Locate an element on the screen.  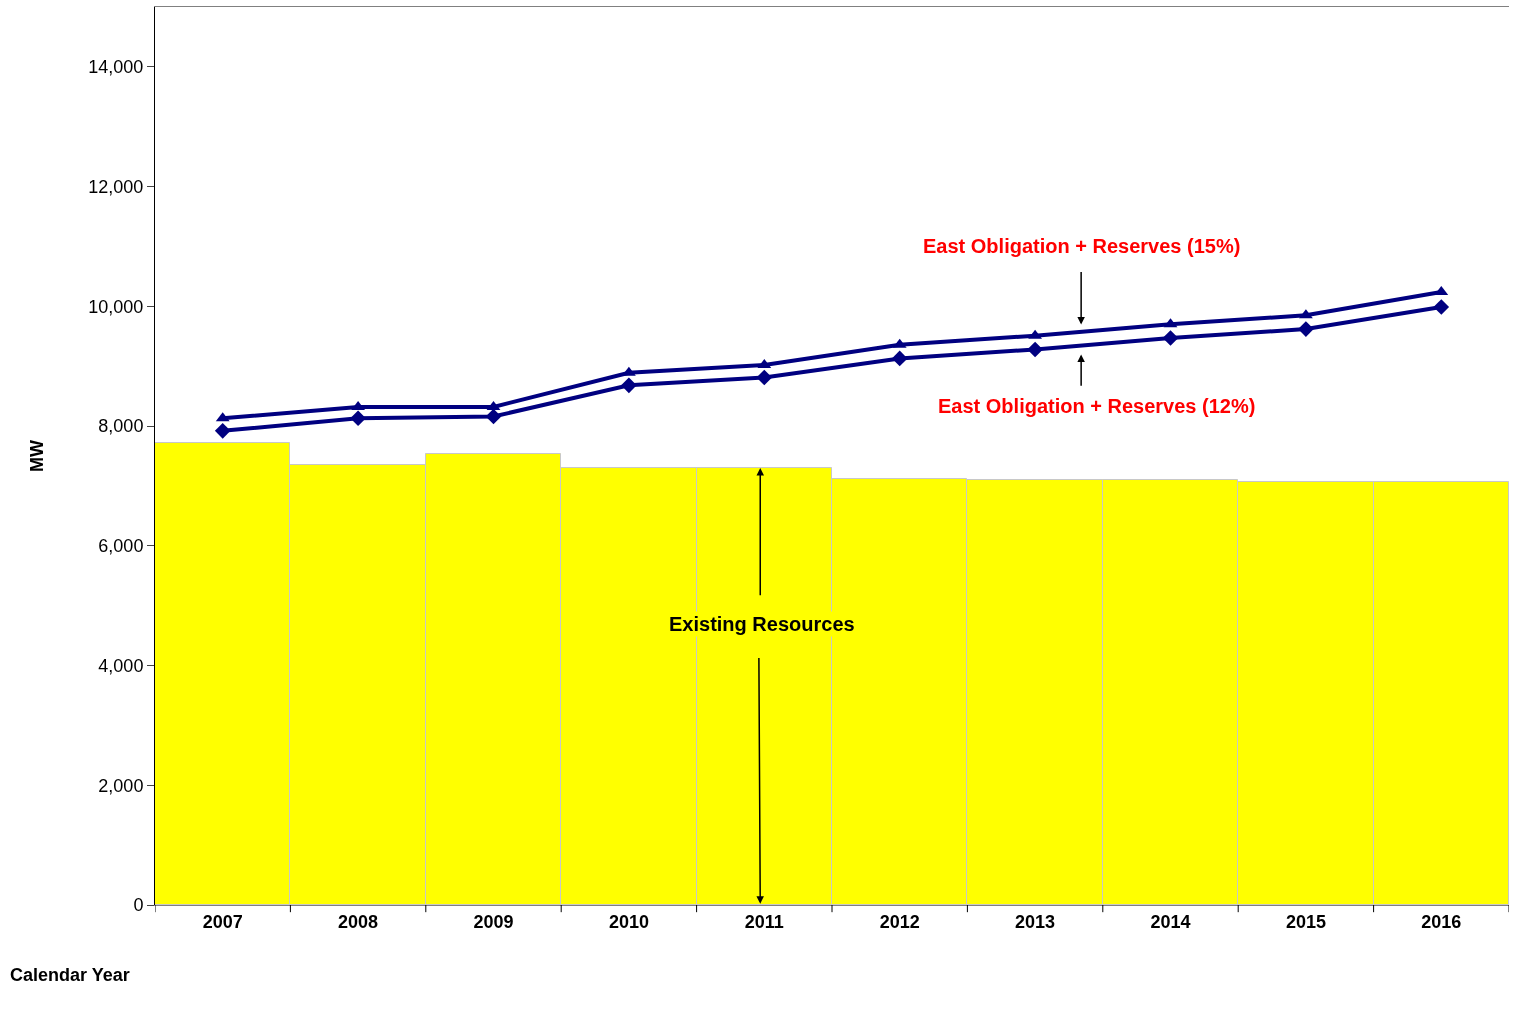
y-tick-label: 8,000 is located at coordinates (121, 426).